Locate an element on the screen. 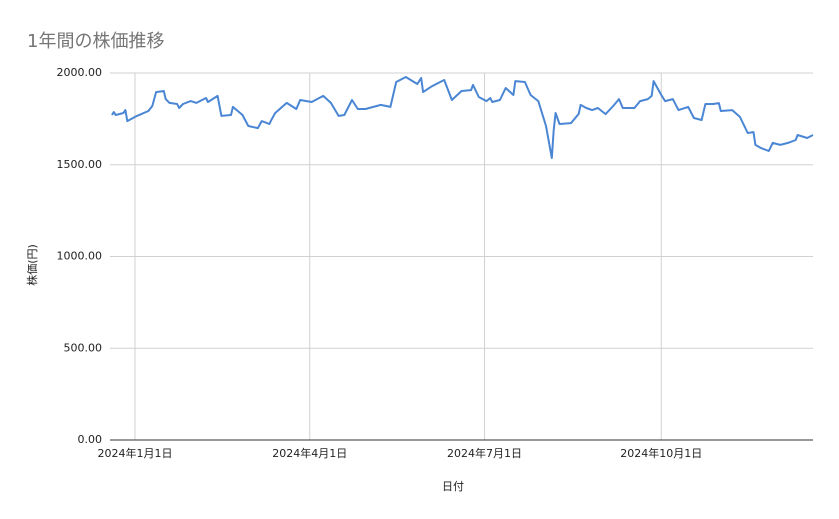  price-line is located at coordinates (462, 117).